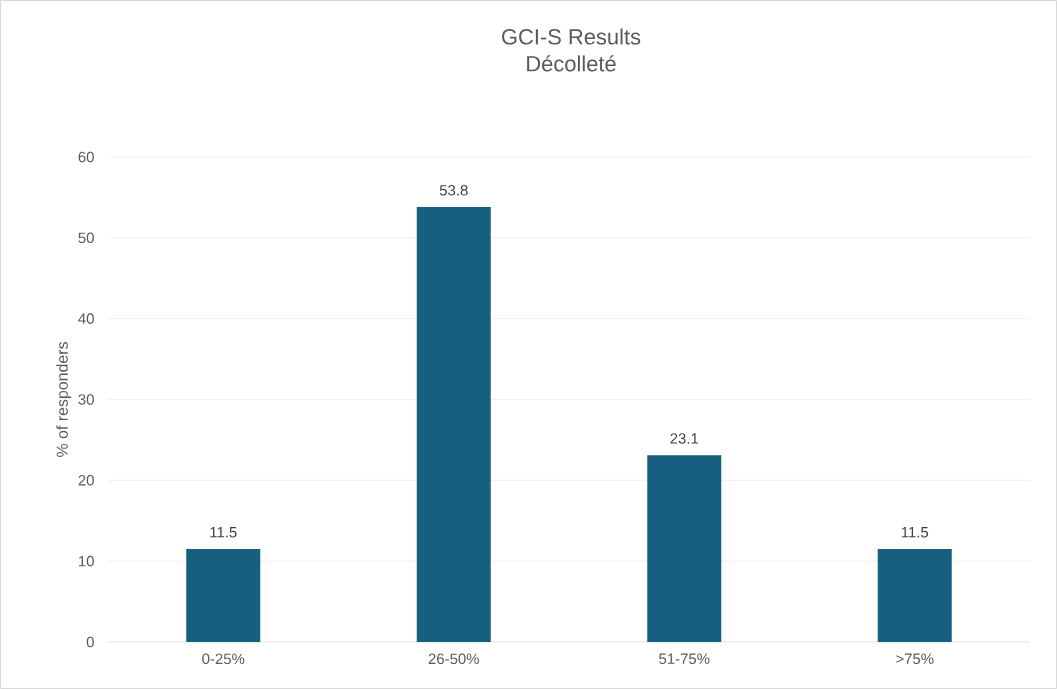  I want to click on x-tick-label: >75%, so click(915, 659).